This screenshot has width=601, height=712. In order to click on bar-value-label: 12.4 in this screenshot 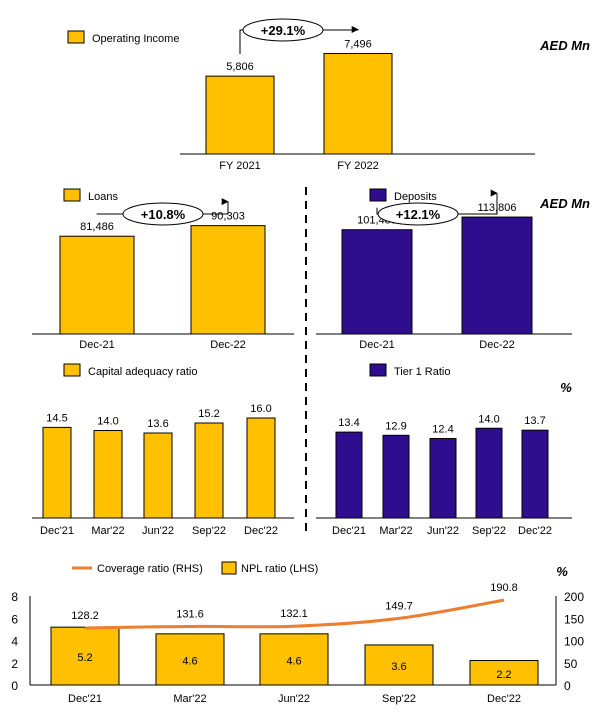, I will do `click(442, 430)`.